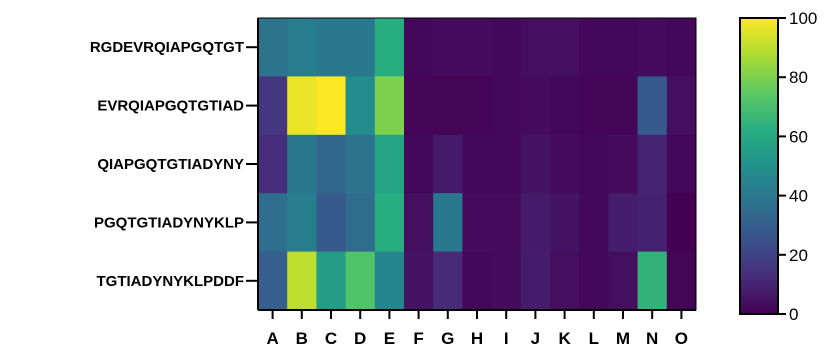 The height and width of the screenshot is (350, 834). What do you see at coordinates (623, 338) in the screenshot?
I see `column-label: M` at bounding box center [623, 338].